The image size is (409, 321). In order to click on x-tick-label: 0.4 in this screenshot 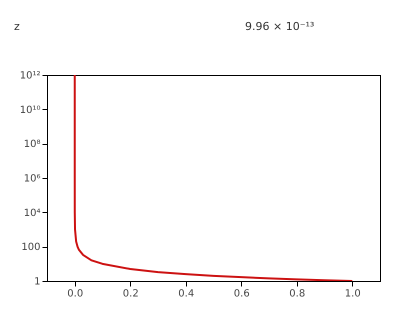, I will do `click(186, 294)`.